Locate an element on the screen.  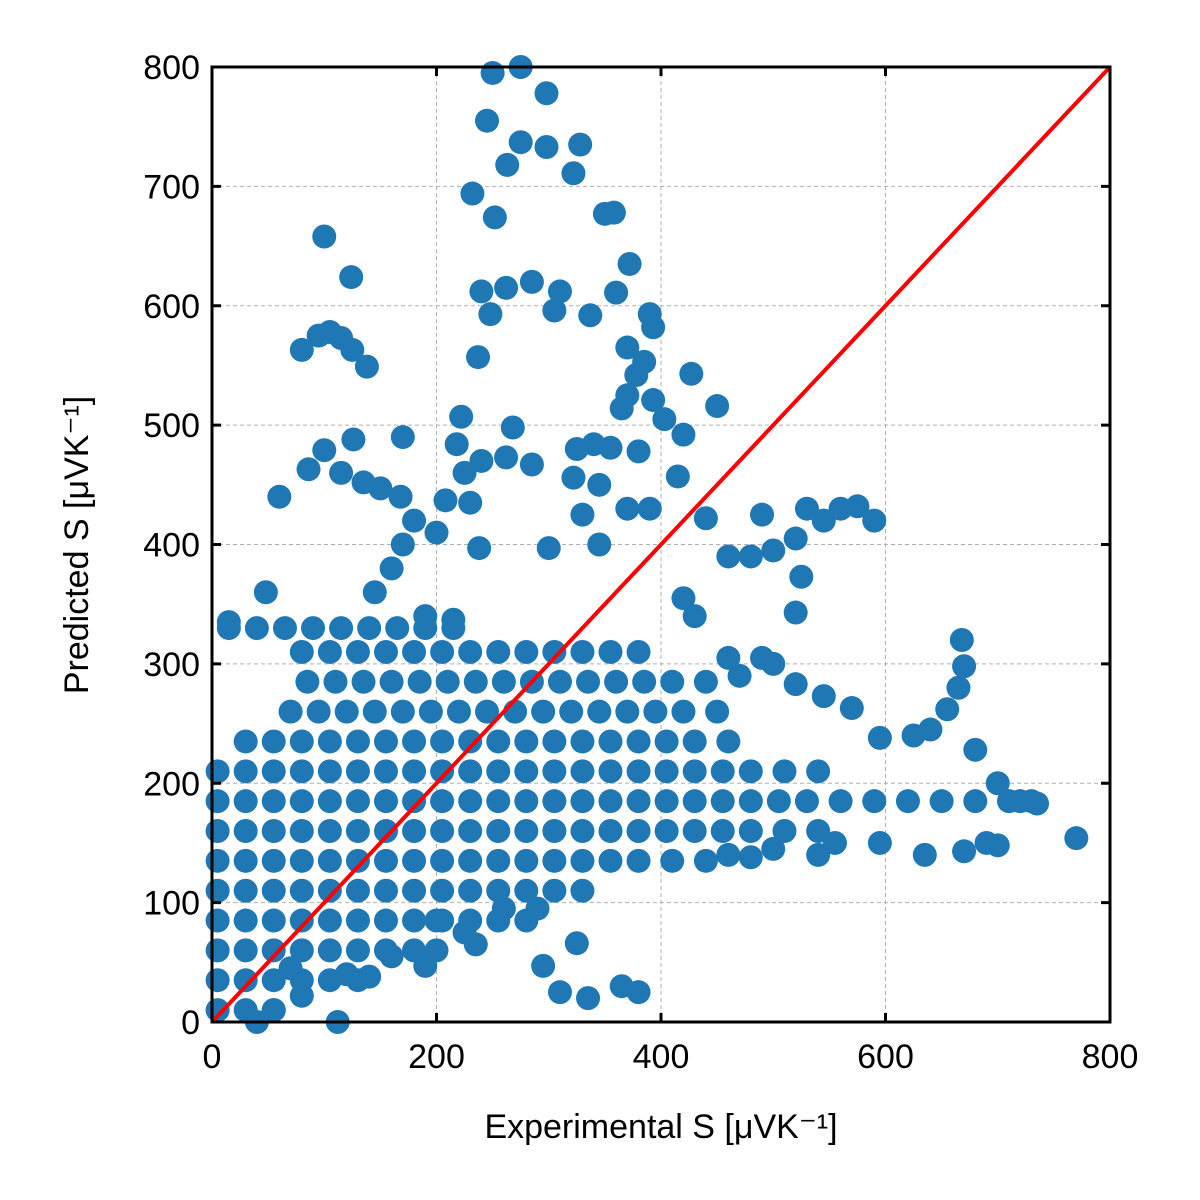
x-tick-label: 200 is located at coordinates (436, 1057).